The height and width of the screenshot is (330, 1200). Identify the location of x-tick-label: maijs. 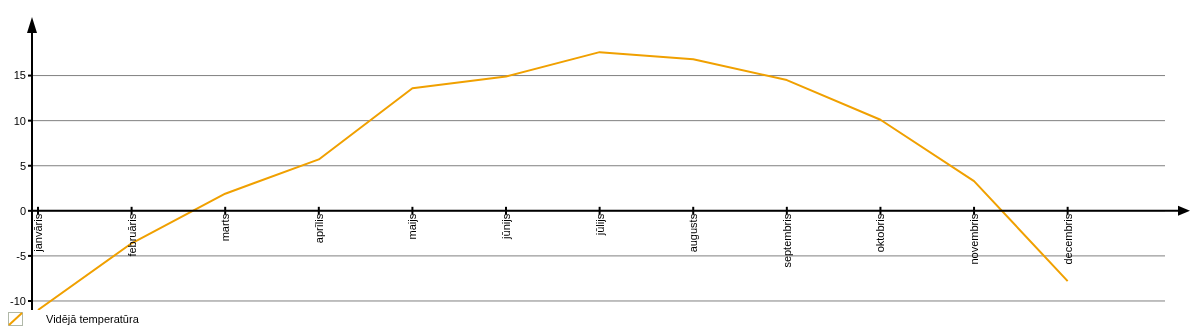
(412, 226).